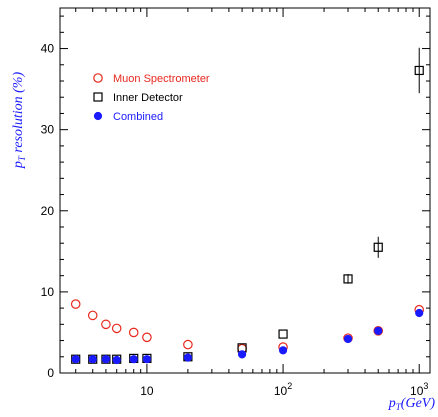 The image size is (438, 417). I want to click on legend-label: Inner Detector, so click(148, 98).